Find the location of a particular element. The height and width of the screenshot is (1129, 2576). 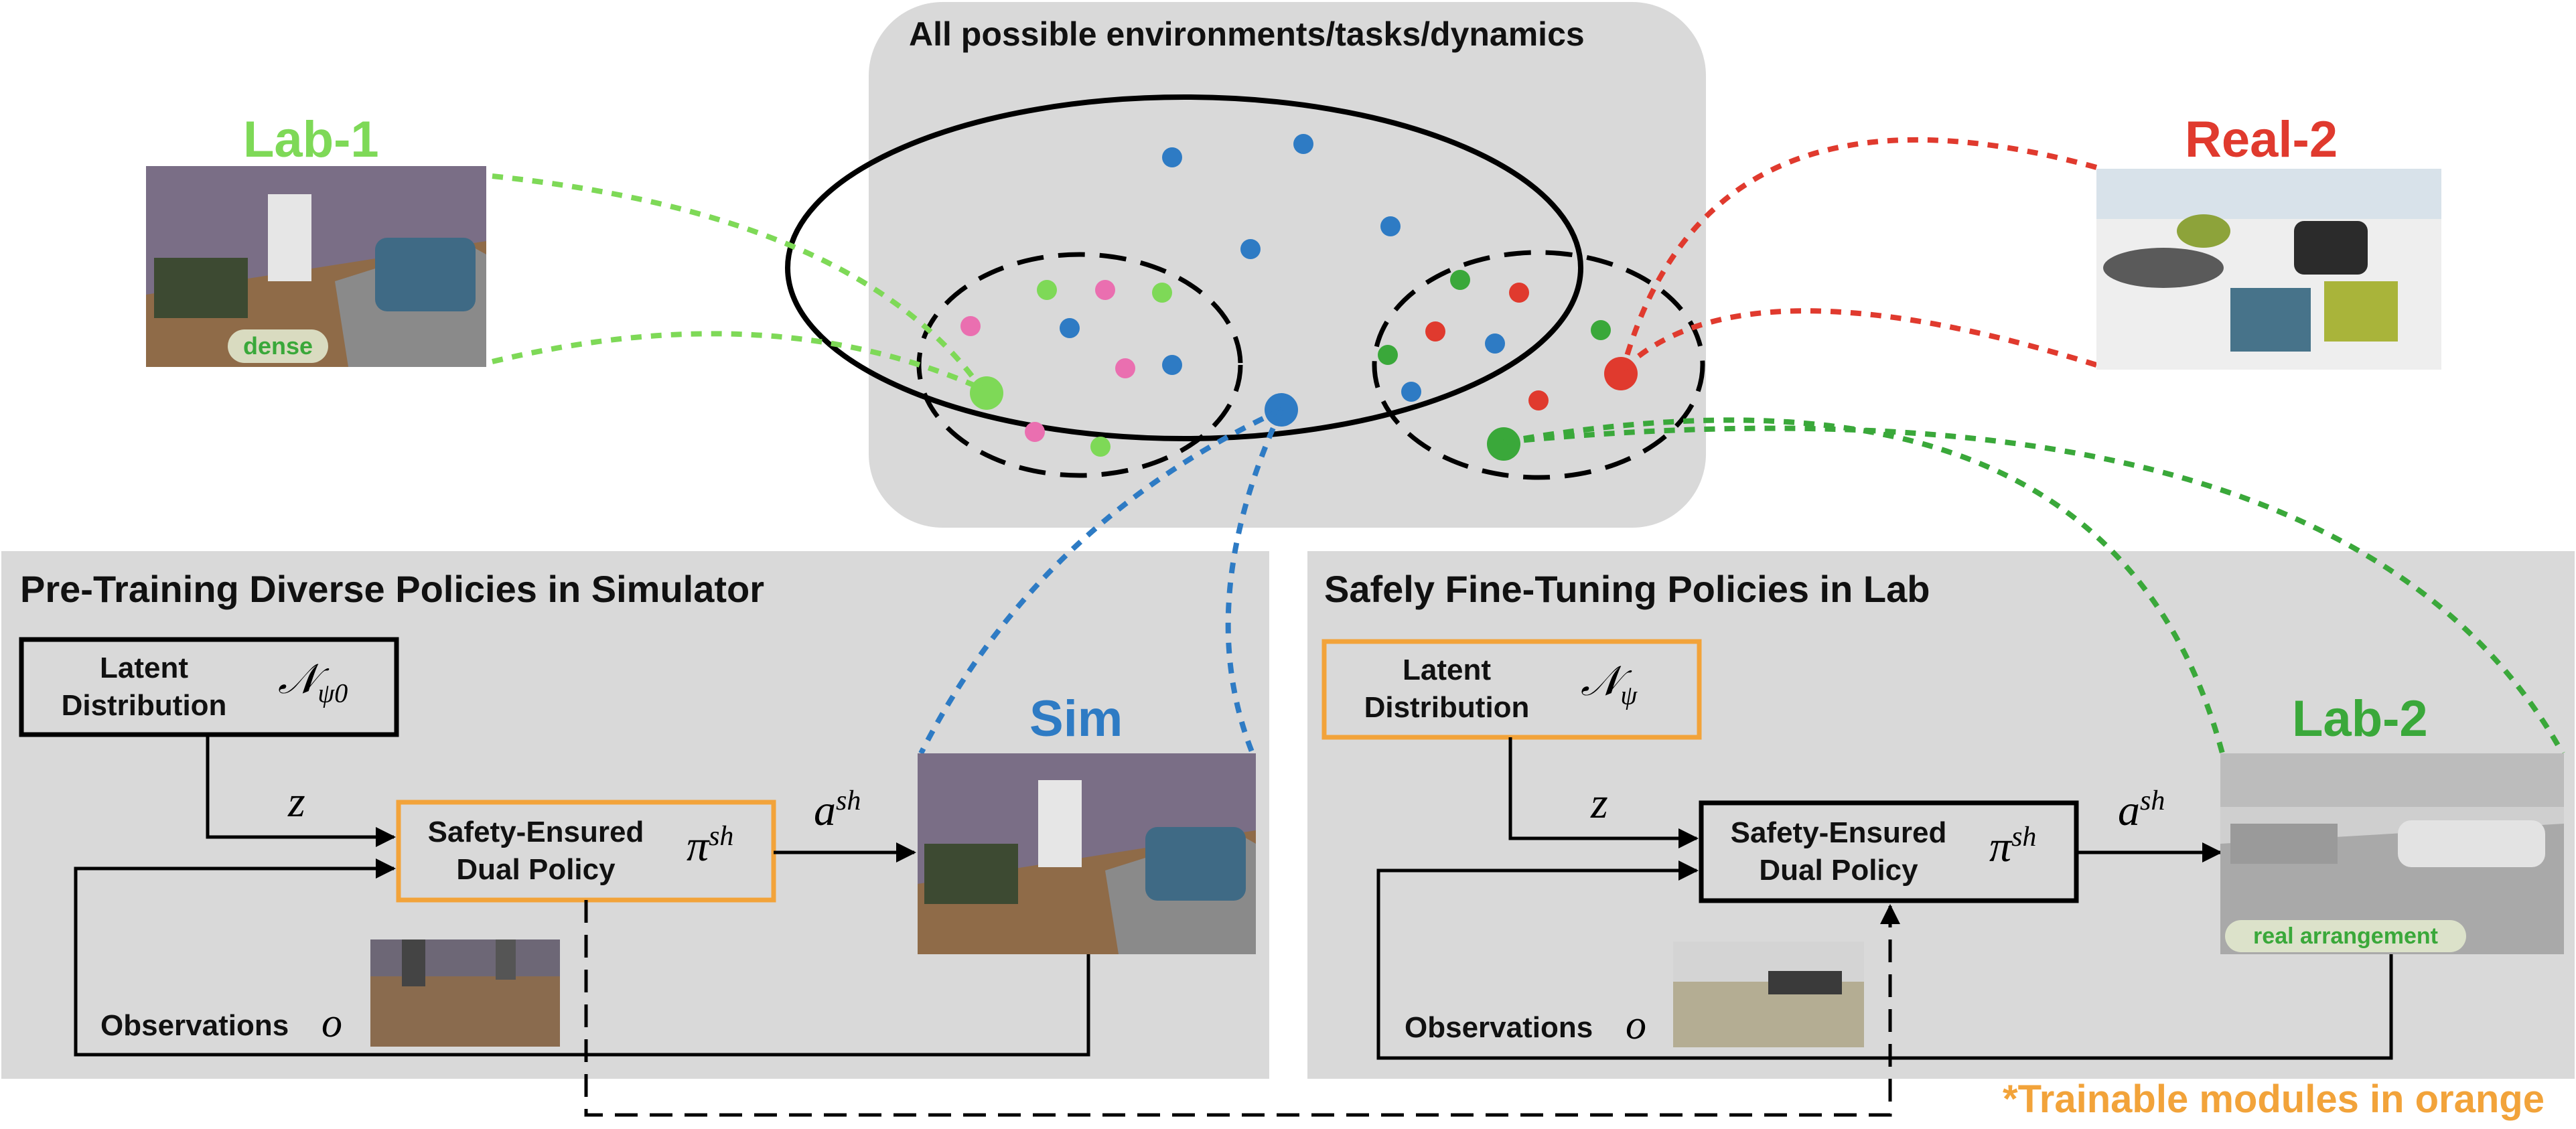

left-pi-symbol: πsh is located at coordinates (710, 846).